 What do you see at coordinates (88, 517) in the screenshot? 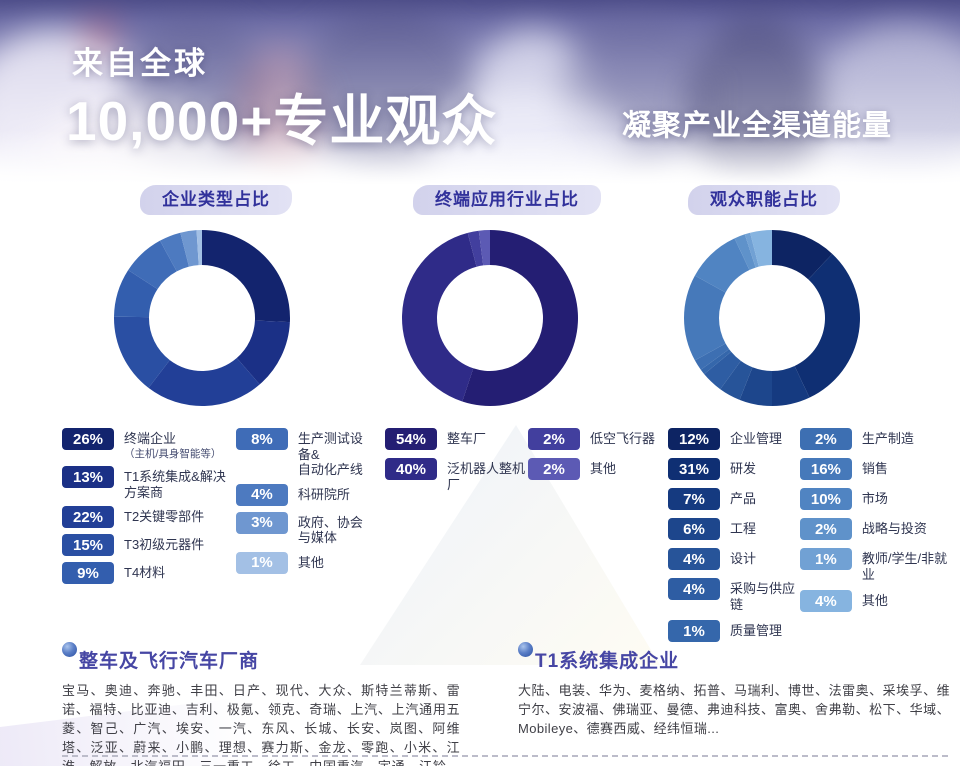
I see `legend-percent-badge: 22%` at bounding box center [88, 517].